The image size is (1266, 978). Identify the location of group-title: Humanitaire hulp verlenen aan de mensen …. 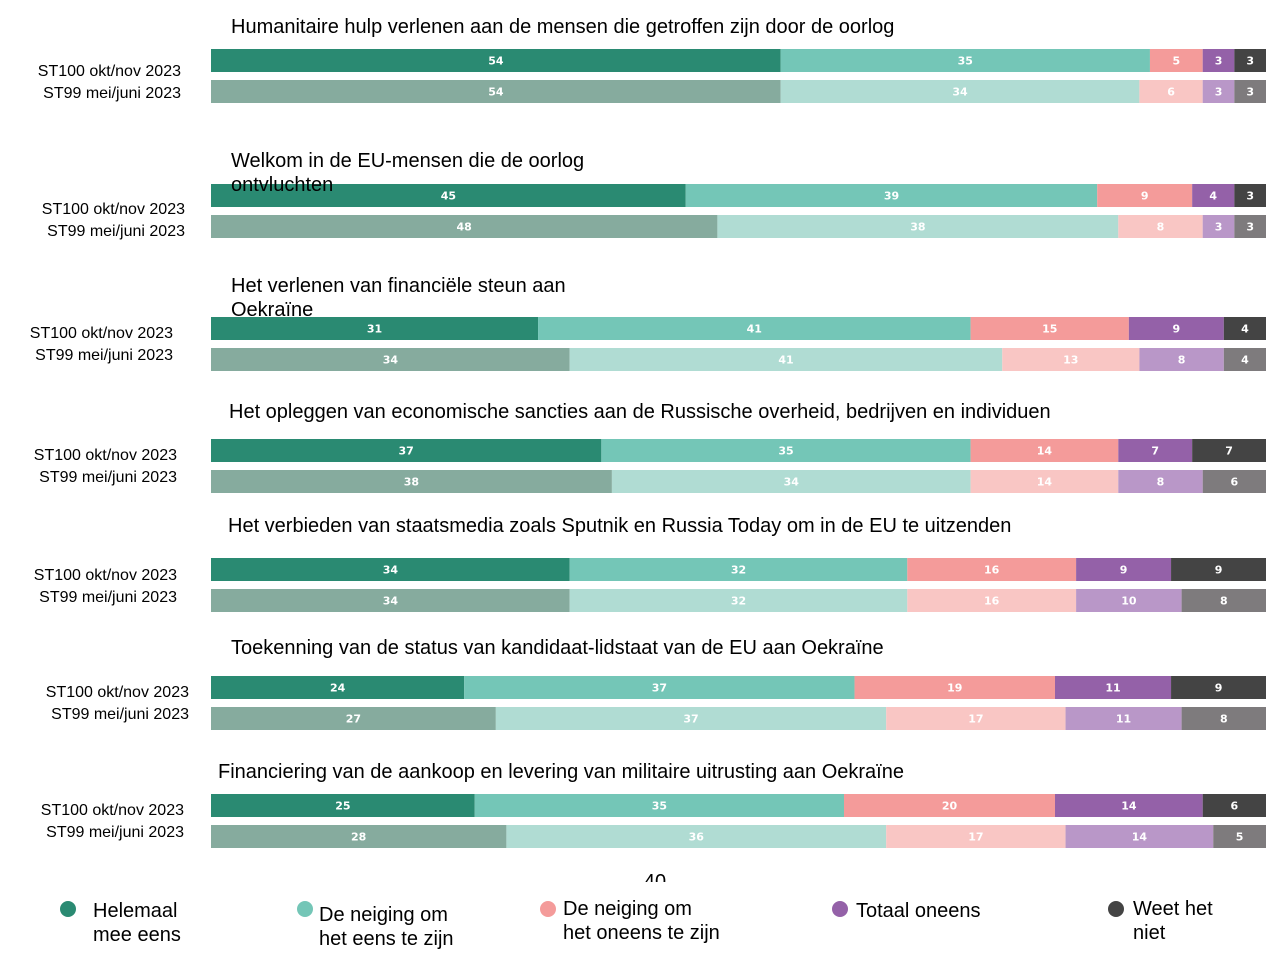
(563, 27).